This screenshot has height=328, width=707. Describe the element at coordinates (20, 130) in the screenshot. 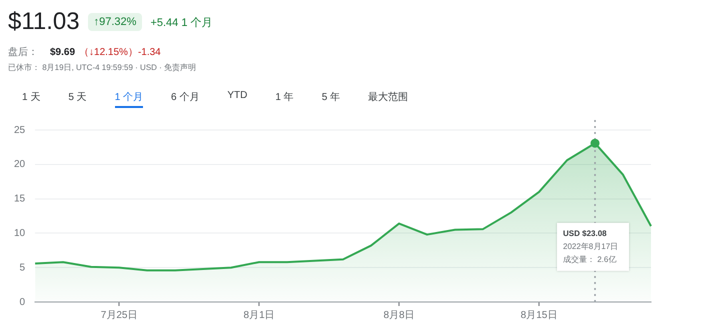

I see `y-tick-label: 25` at that location.